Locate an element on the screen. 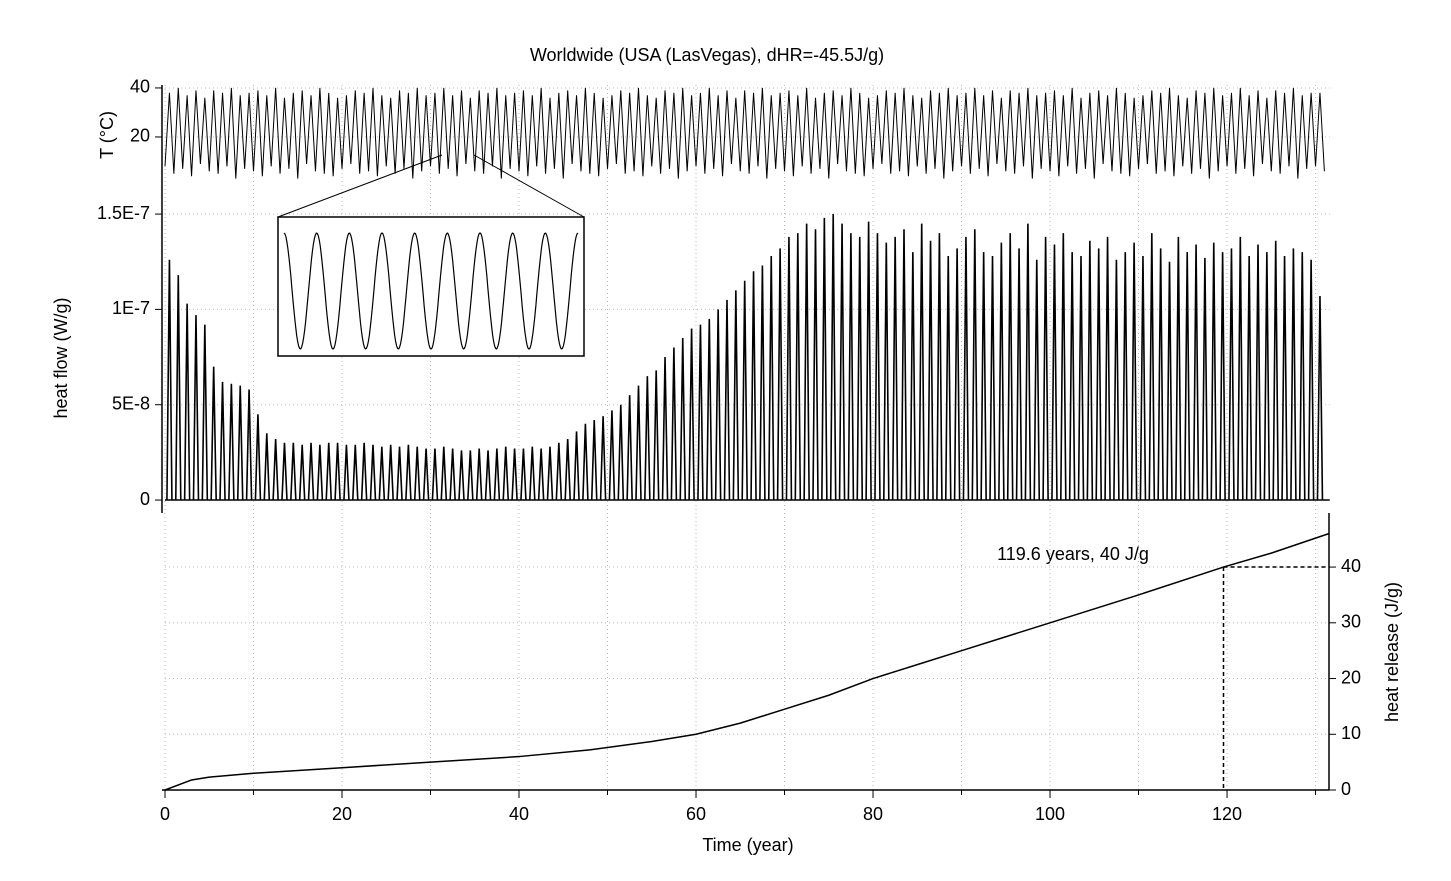 The image size is (1451, 881). y-axis-label: heat release (J/g) is located at coordinates (1392, 652).